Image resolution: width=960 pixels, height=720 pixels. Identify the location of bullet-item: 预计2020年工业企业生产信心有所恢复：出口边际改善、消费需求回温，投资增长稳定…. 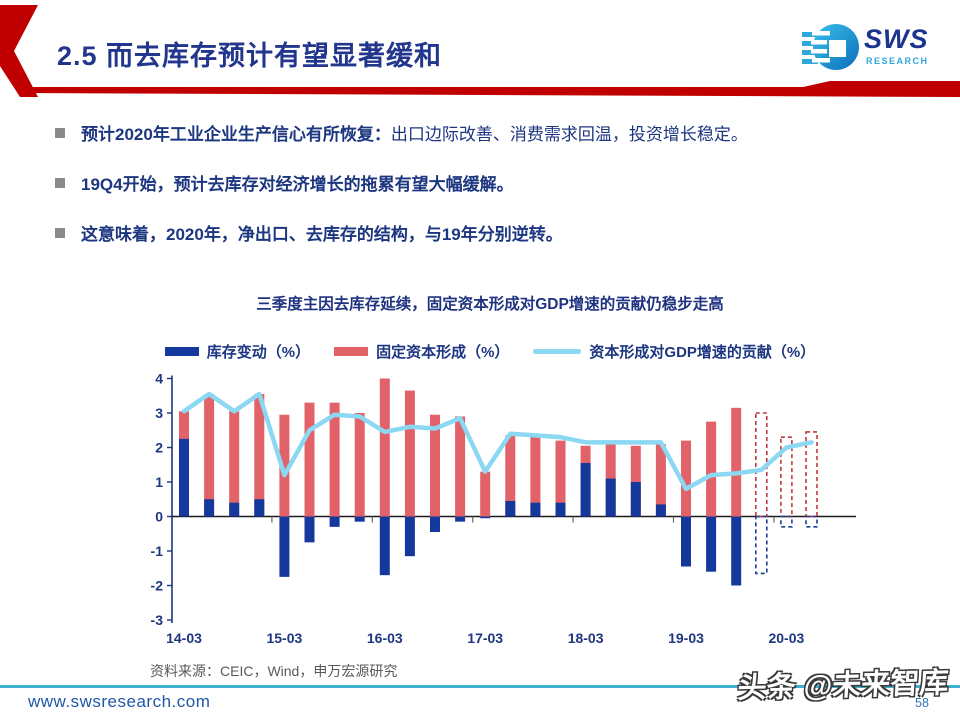
(500, 132).